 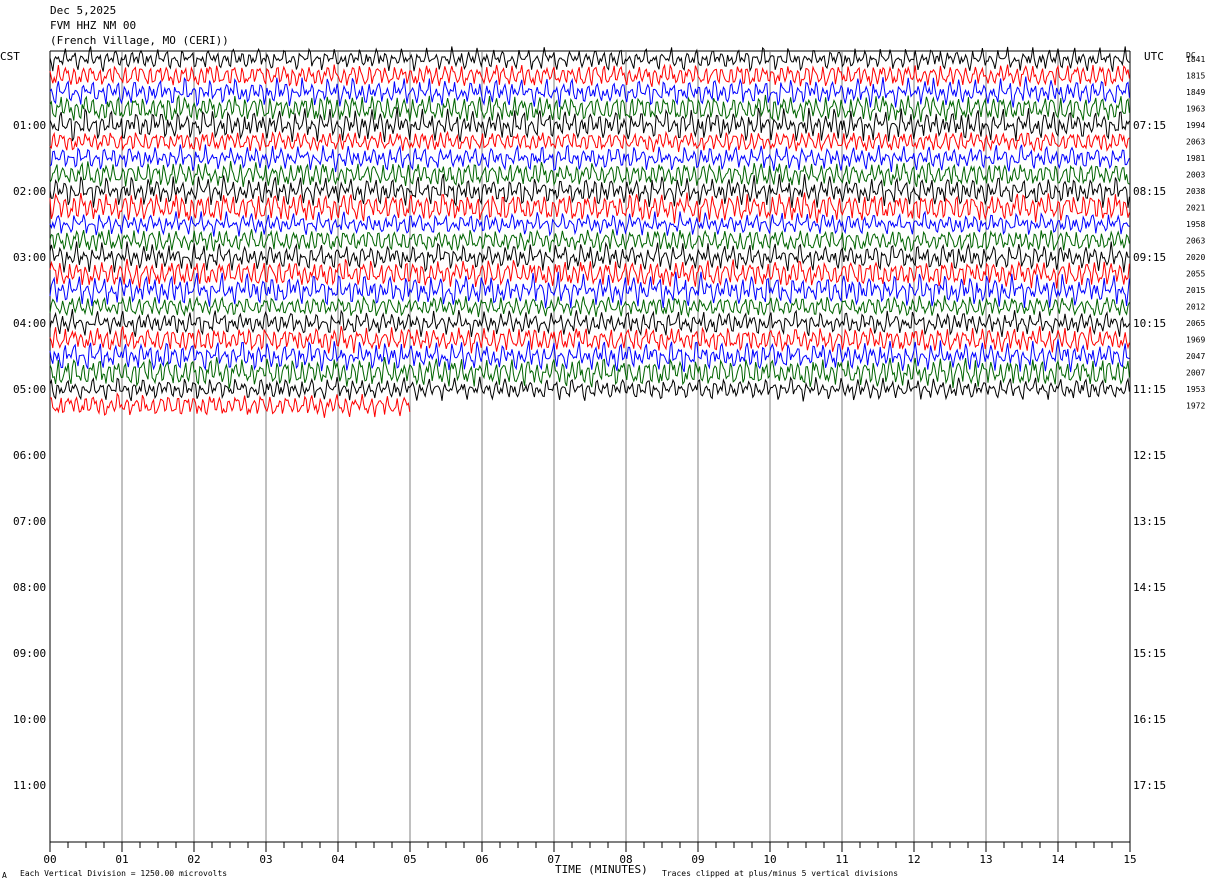 What do you see at coordinates (1195, 158) in the screenshot?
I see `dc-offset-label: 1981` at bounding box center [1195, 158].